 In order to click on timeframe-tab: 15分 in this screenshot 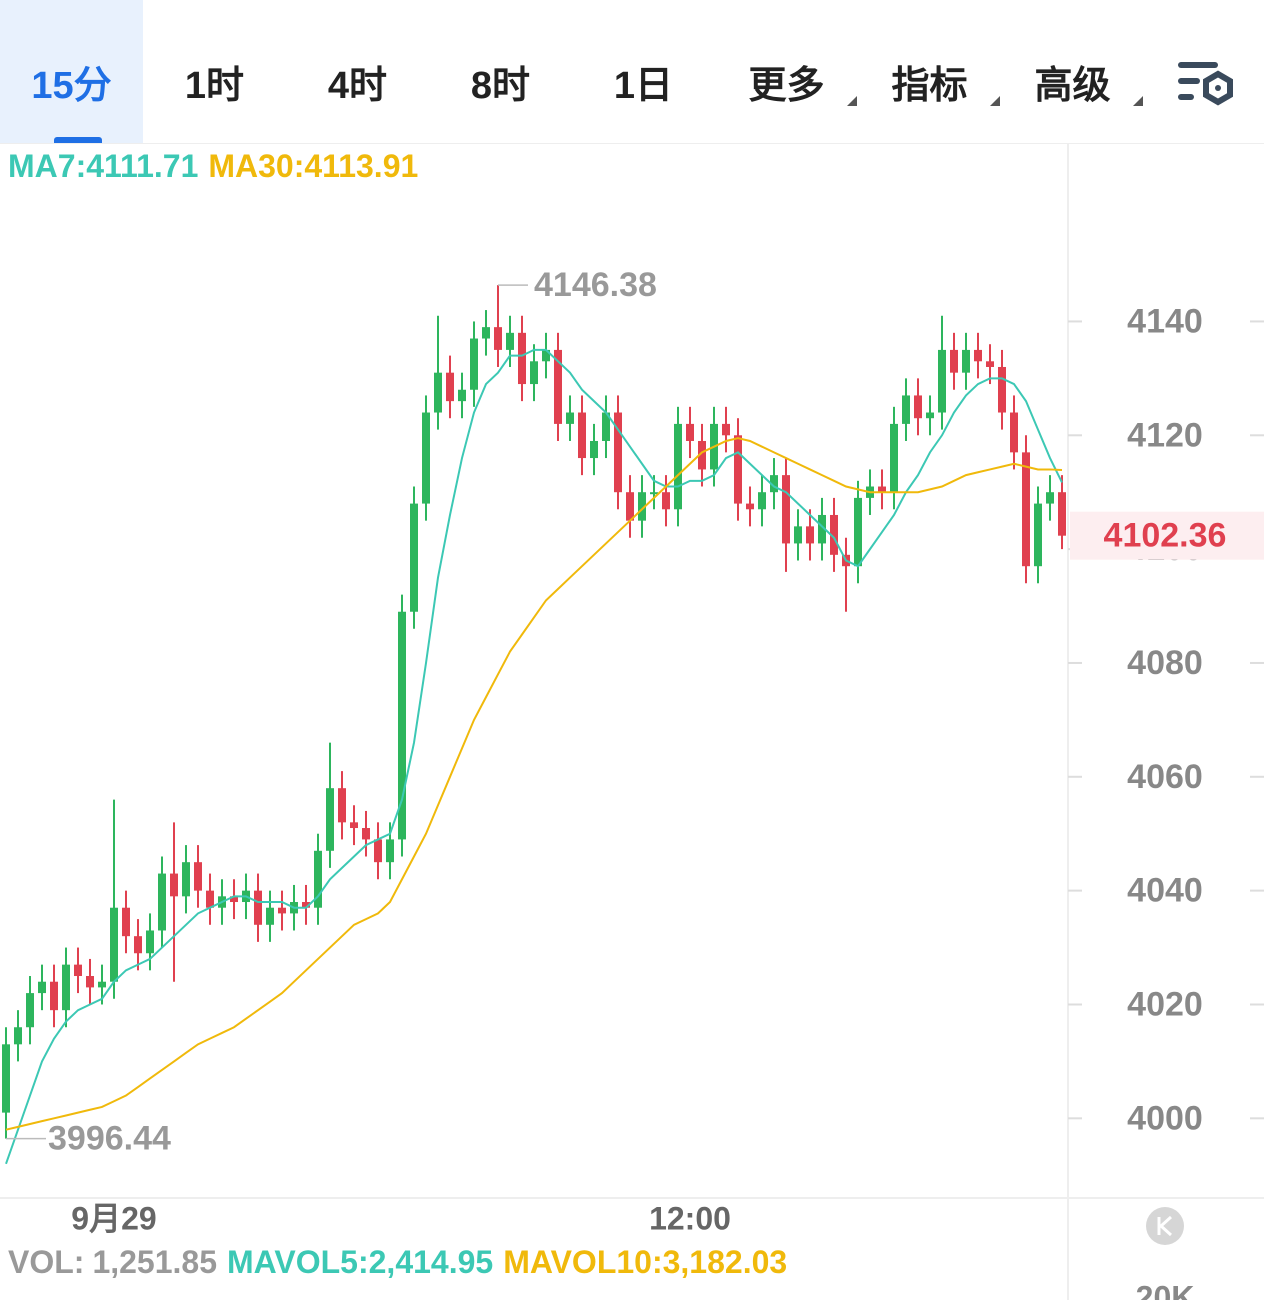, I will do `click(71, 71)`.